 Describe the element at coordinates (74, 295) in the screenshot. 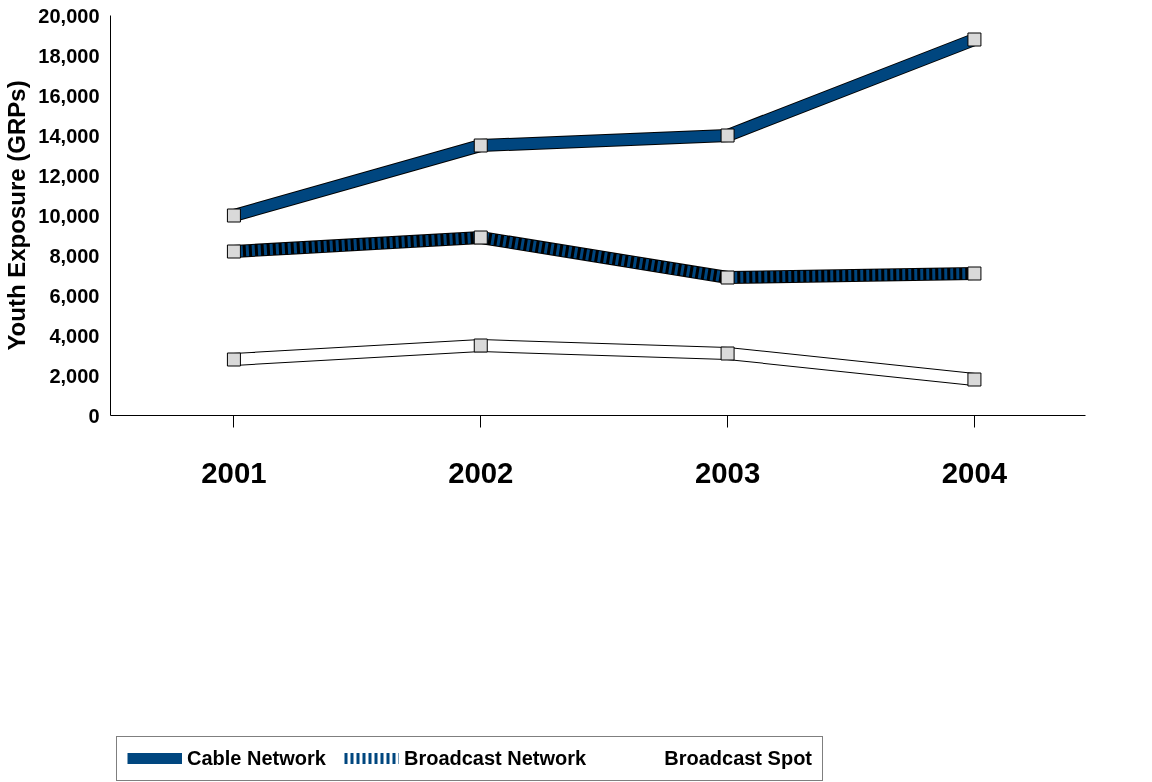

I see `y-tick-label: 6,000` at that location.